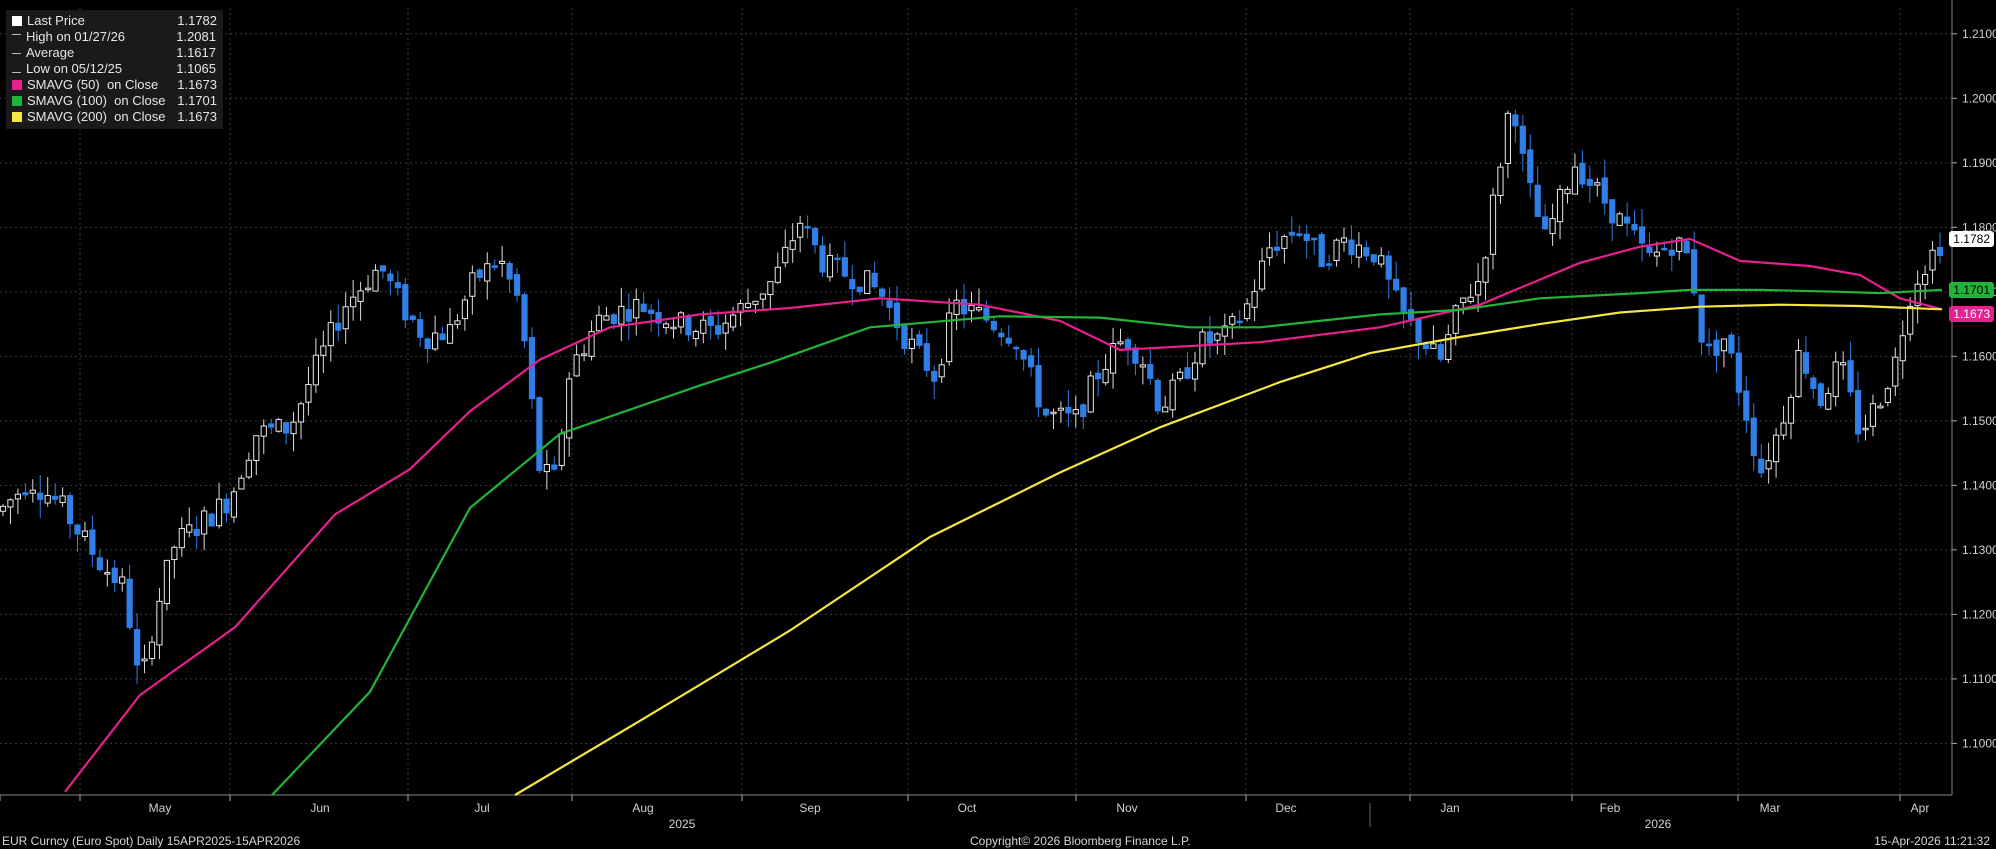 The width and height of the screenshot is (1996, 849). I want to click on legend-row-sma200: SMAVG (200) on Close 1.1673, so click(114, 117).